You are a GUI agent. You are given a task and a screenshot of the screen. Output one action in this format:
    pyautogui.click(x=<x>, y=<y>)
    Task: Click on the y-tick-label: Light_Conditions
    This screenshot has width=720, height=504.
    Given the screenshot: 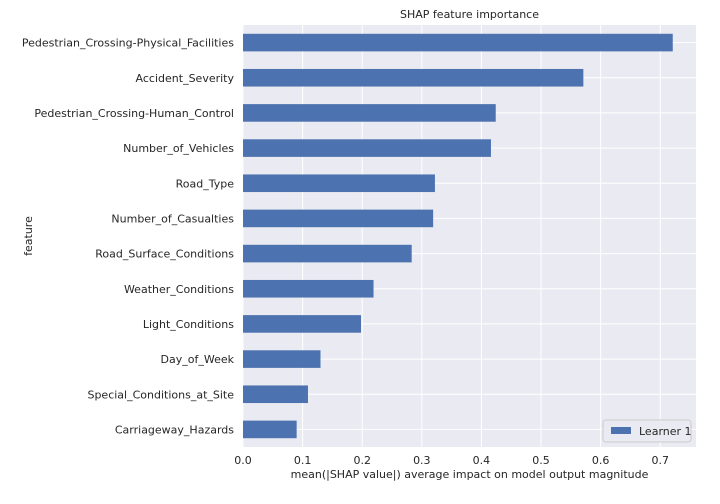 What is the action you would take?
    pyautogui.click(x=188, y=324)
    